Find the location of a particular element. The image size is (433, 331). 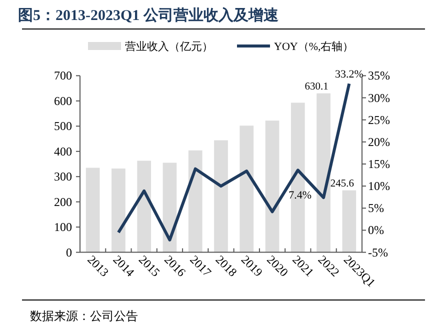

y-tick-label: 500 is located at coordinates (63, 126).